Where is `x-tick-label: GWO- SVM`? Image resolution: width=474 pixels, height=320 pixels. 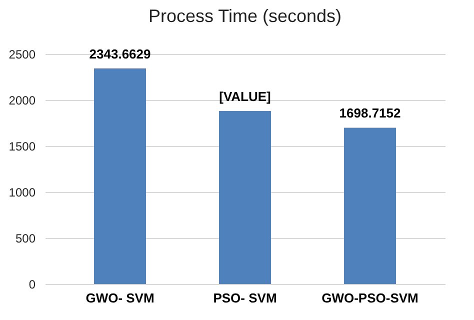
x-tick-label: GWO- SVM is located at coordinates (120, 298).